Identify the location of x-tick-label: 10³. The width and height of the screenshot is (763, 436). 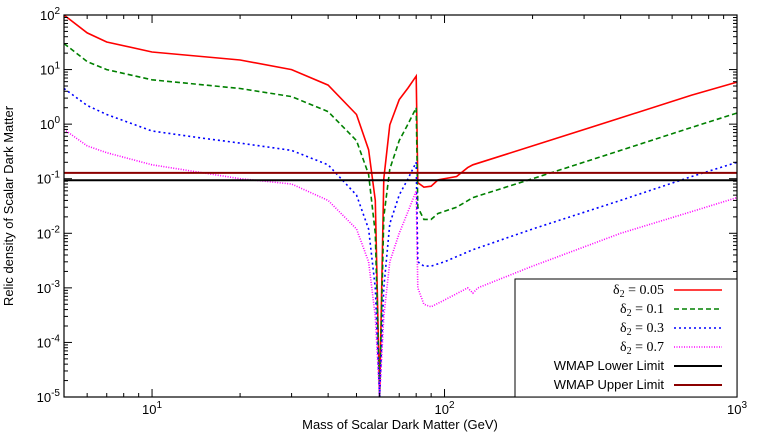
(737, 408).